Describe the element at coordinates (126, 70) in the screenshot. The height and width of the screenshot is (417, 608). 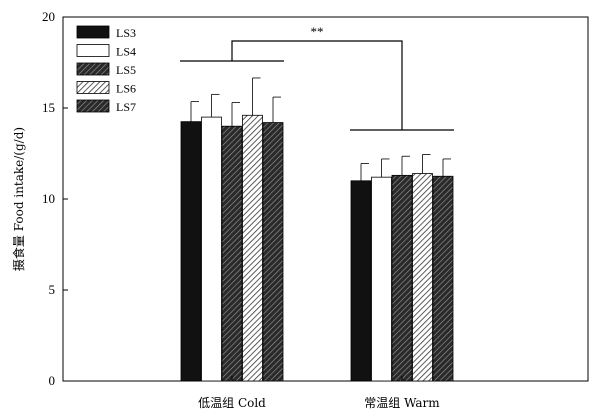
I see `legend-label: LS5` at that location.